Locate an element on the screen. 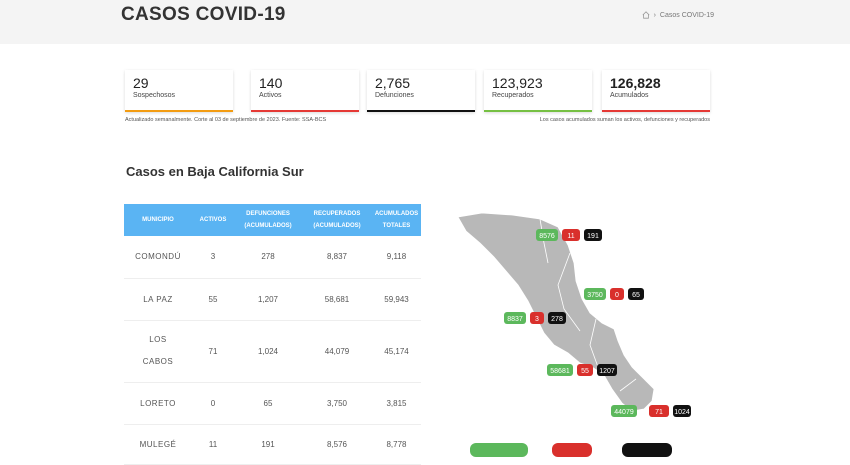 The height and width of the screenshot is (465, 850). cell-activos: 71 is located at coordinates (213, 351).